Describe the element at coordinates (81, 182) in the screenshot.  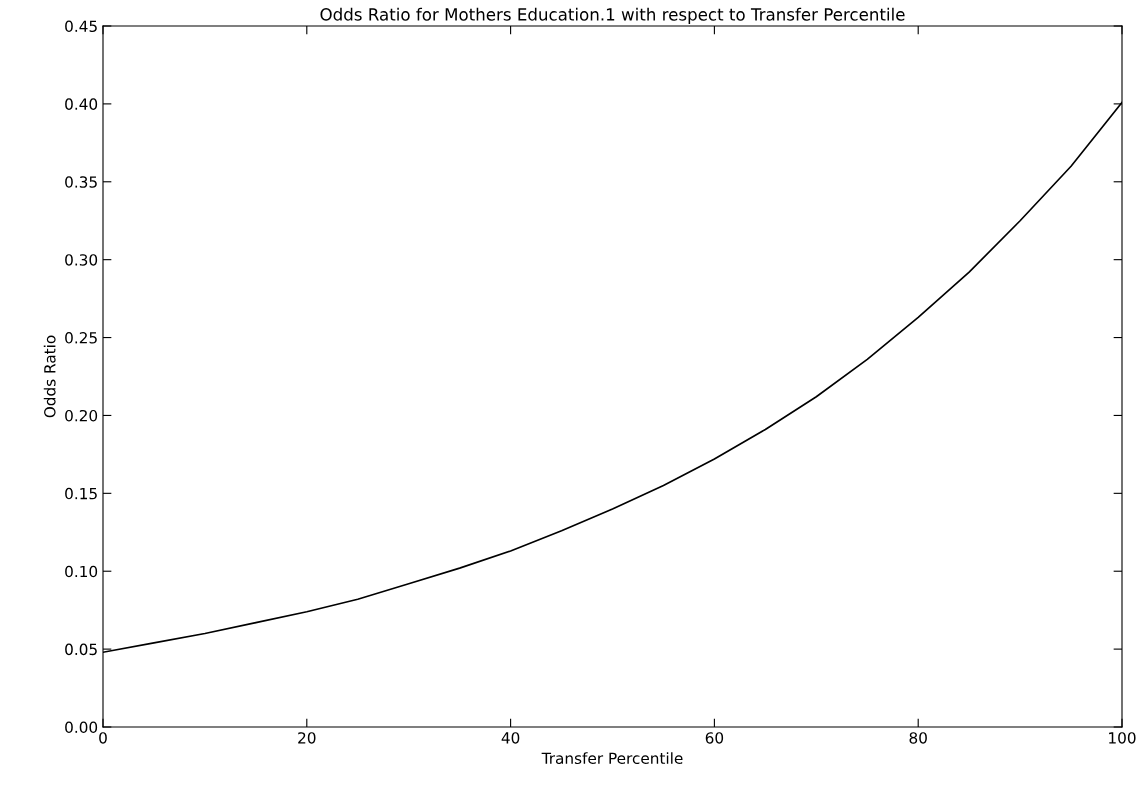
I see `y-tick-label: 0.35` at that location.